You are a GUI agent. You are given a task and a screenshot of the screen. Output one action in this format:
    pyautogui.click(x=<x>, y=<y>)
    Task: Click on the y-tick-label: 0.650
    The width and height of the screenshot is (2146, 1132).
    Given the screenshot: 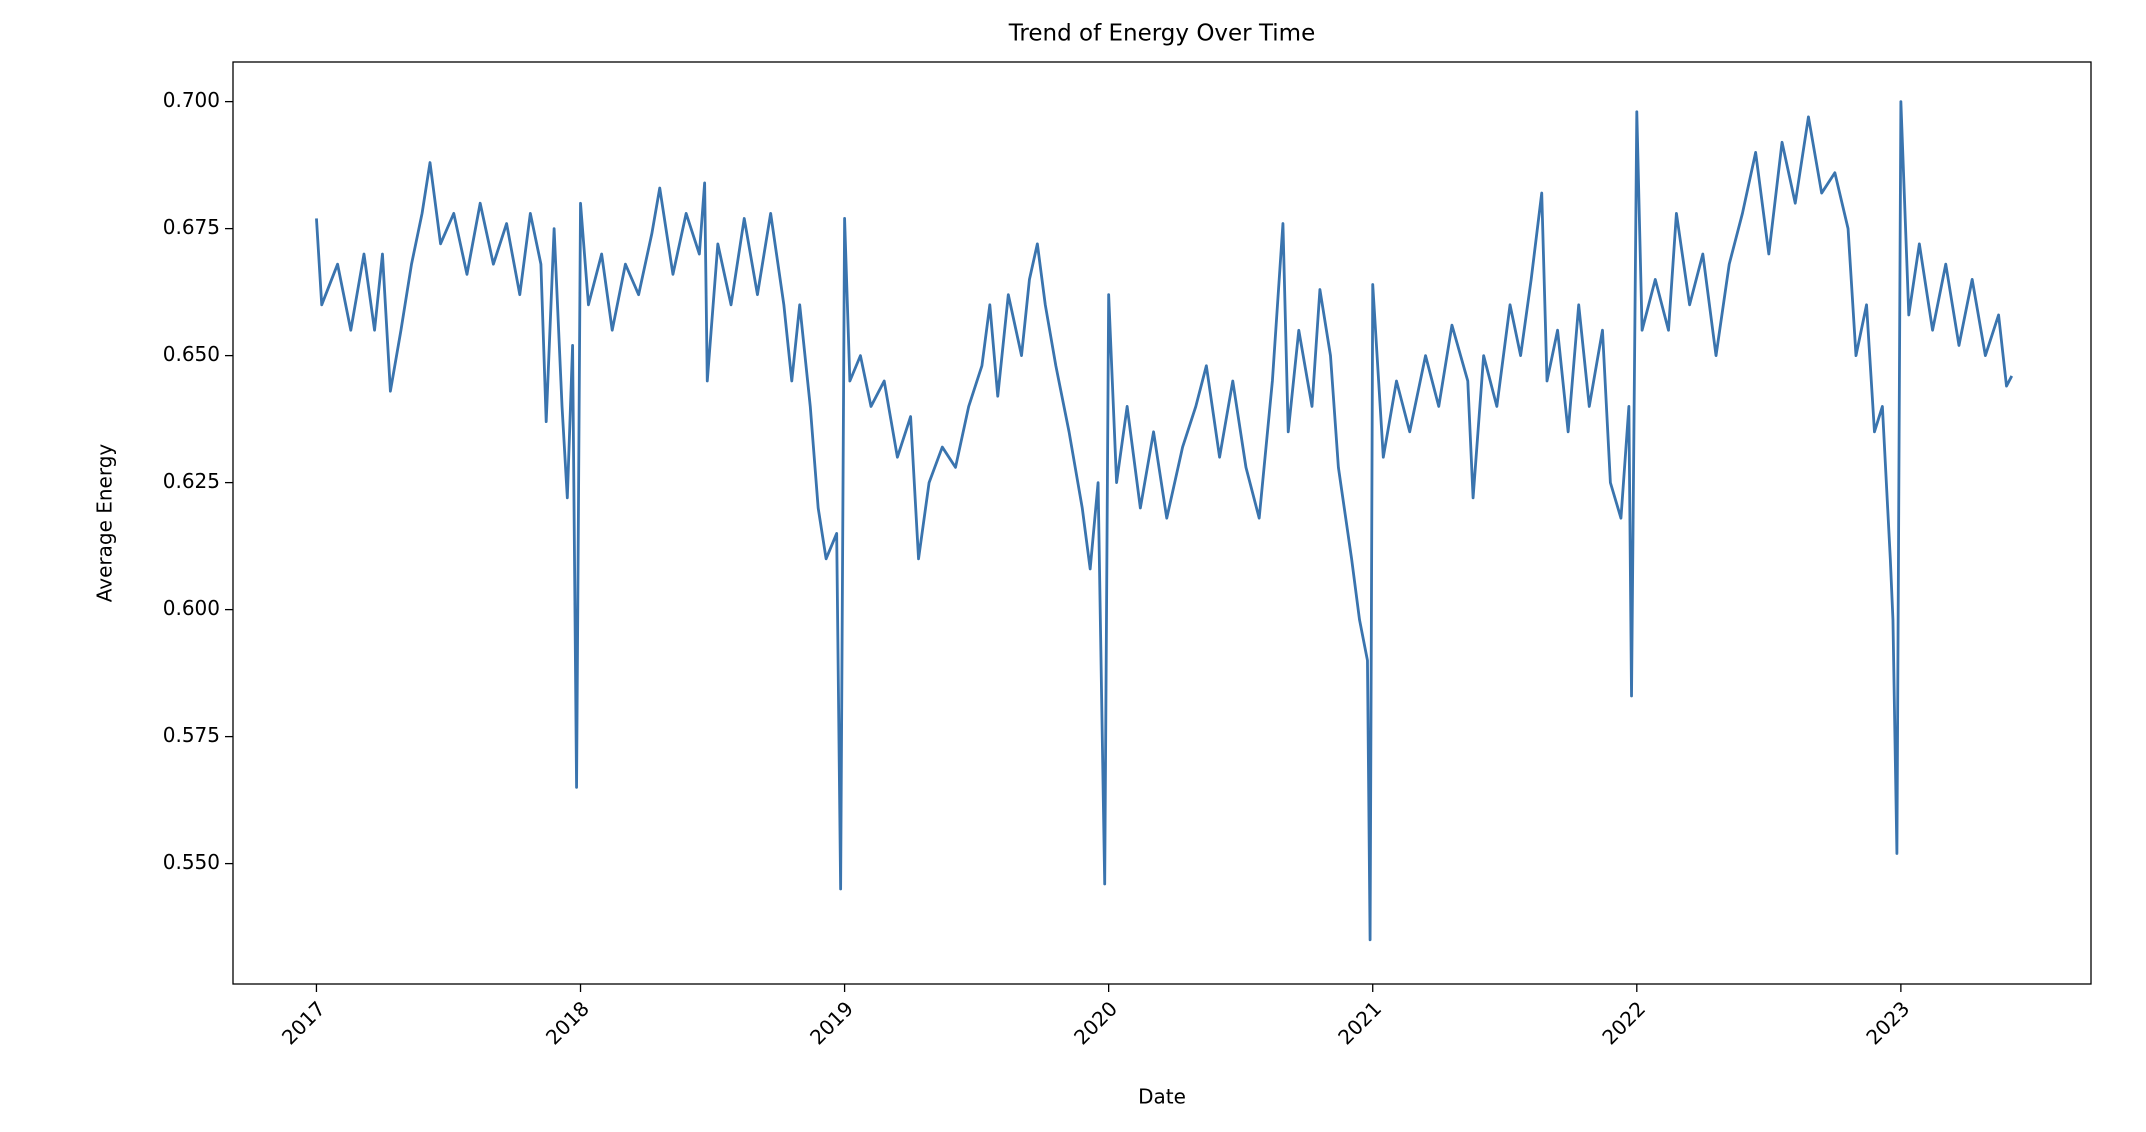 What is the action you would take?
    pyautogui.click(x=191, y=354)
    